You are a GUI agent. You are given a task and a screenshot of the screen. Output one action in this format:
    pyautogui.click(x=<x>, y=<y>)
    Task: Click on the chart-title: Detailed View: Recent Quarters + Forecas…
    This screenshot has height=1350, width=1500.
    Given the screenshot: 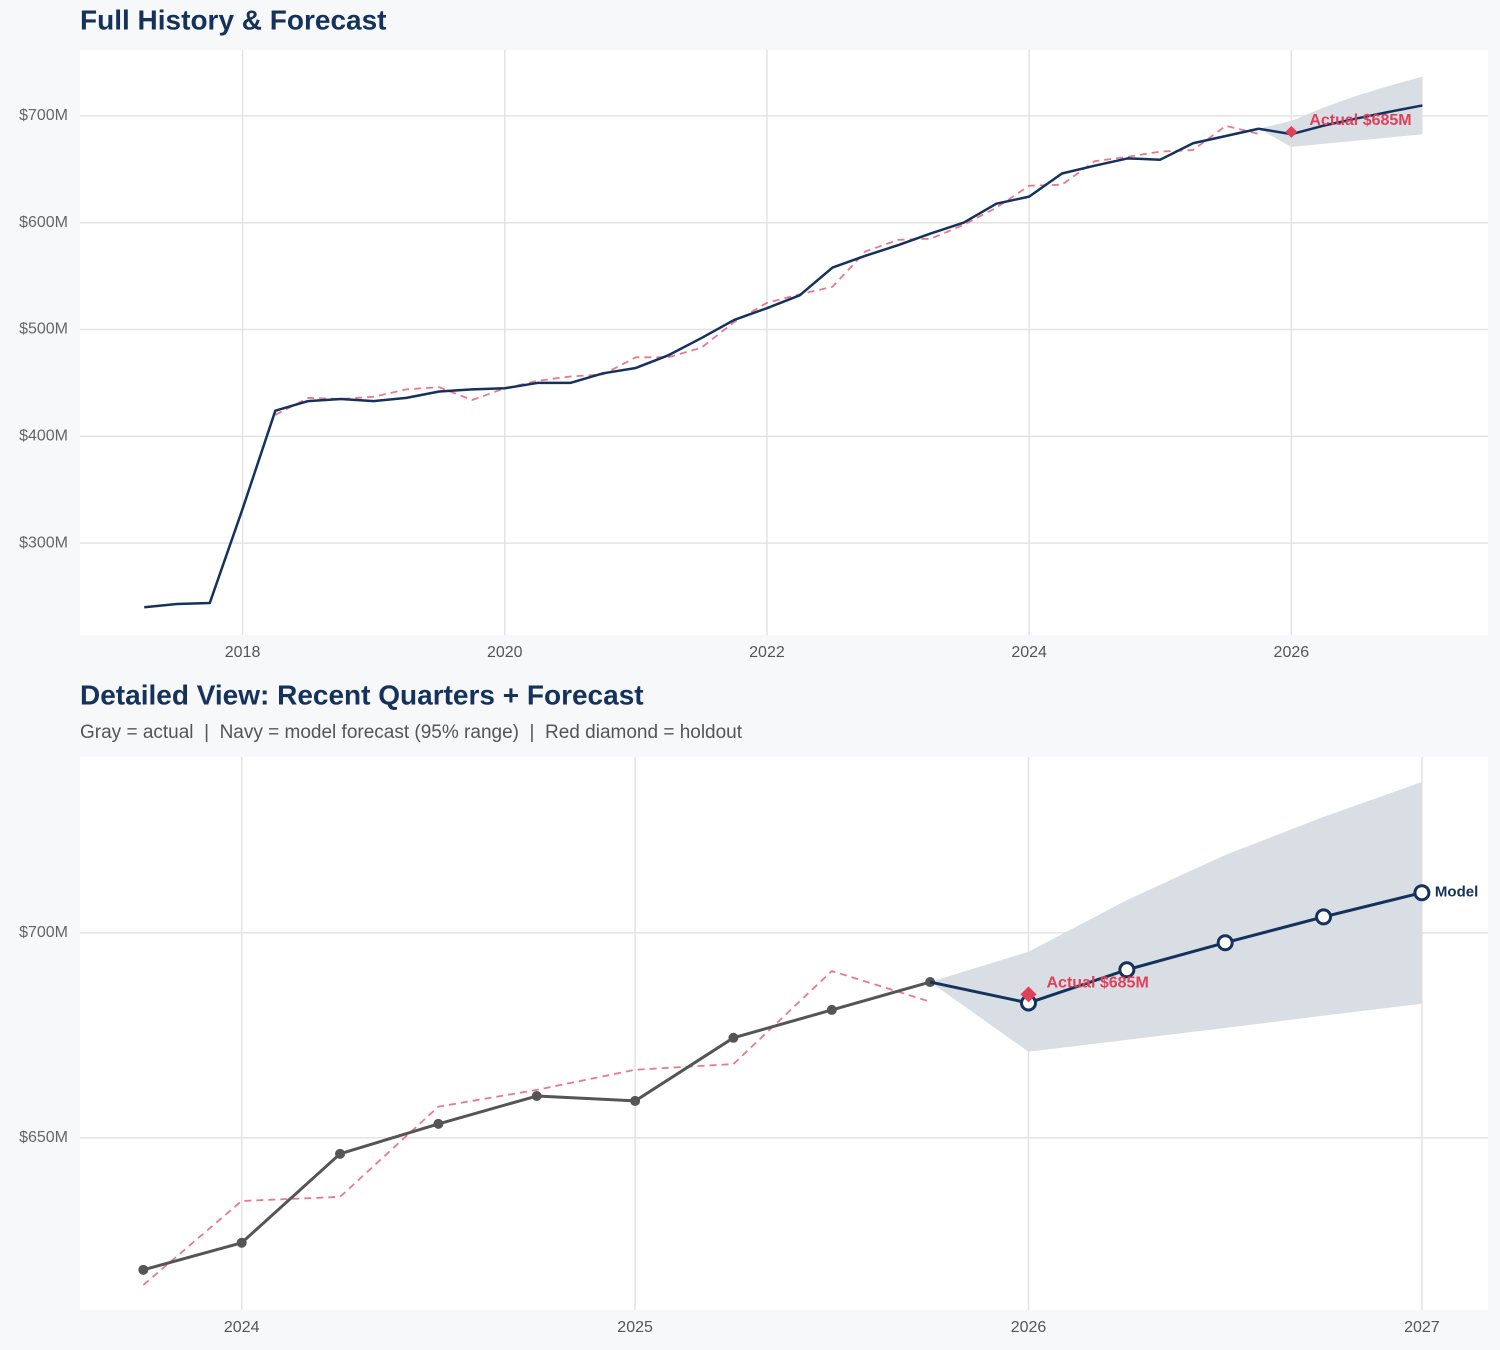 What is the action you would take?
    pyautogui.click(x=362, y=694)
    